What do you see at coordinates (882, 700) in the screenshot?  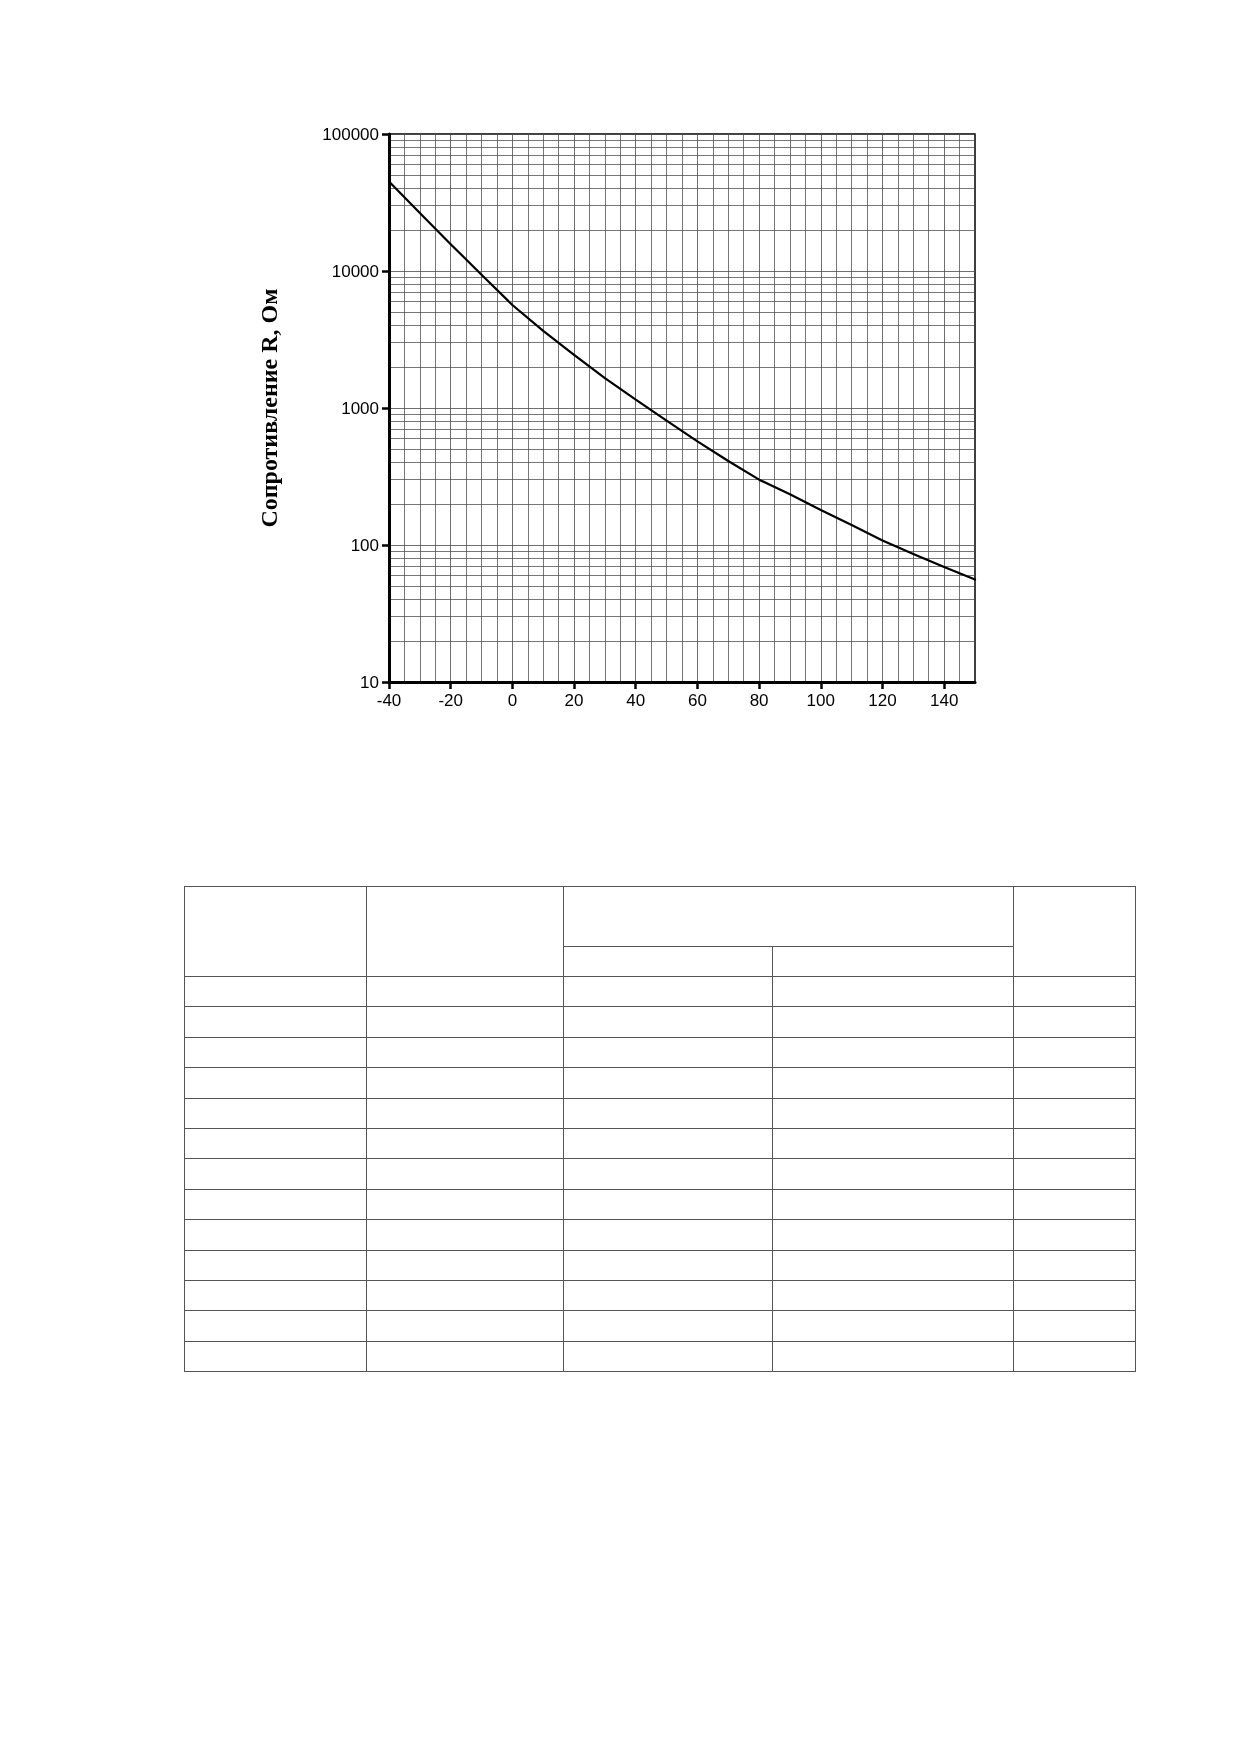 I see `x-tick-label: 120` at bounding box center [882, 700].